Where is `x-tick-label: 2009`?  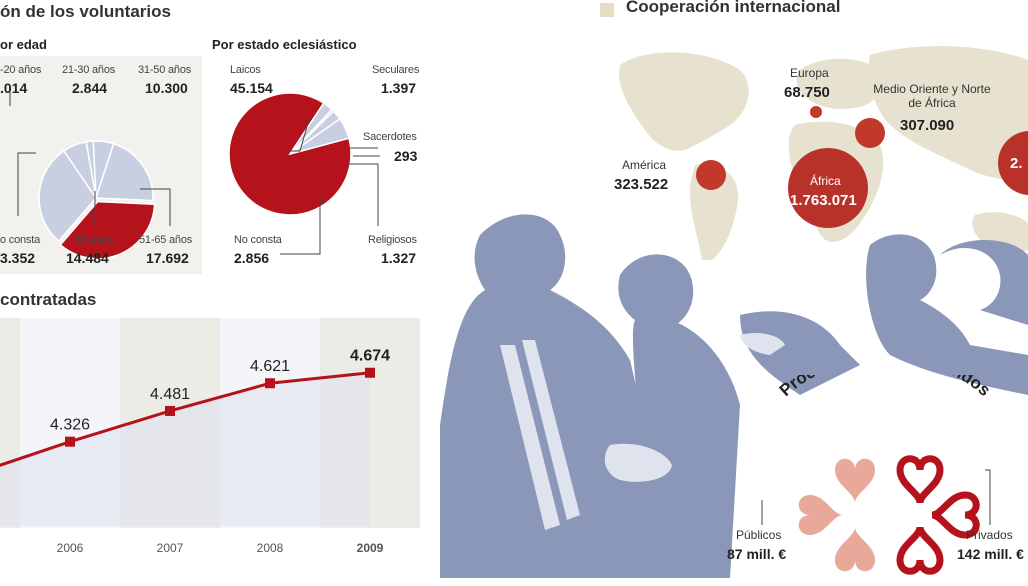
x-tick-label: 2009 is located at coordinates (370, 548).